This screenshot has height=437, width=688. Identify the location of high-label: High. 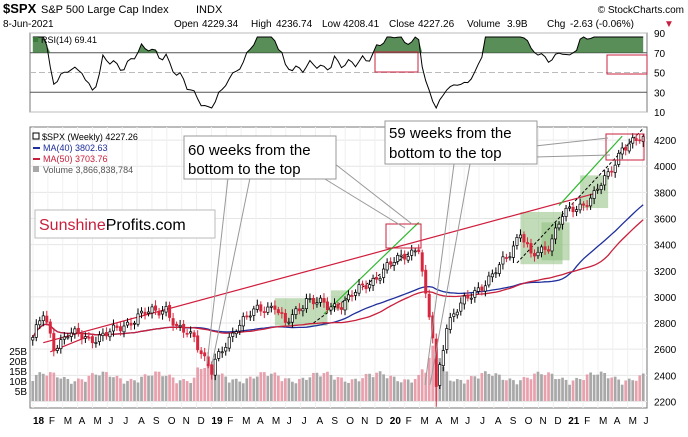
(261, 24).